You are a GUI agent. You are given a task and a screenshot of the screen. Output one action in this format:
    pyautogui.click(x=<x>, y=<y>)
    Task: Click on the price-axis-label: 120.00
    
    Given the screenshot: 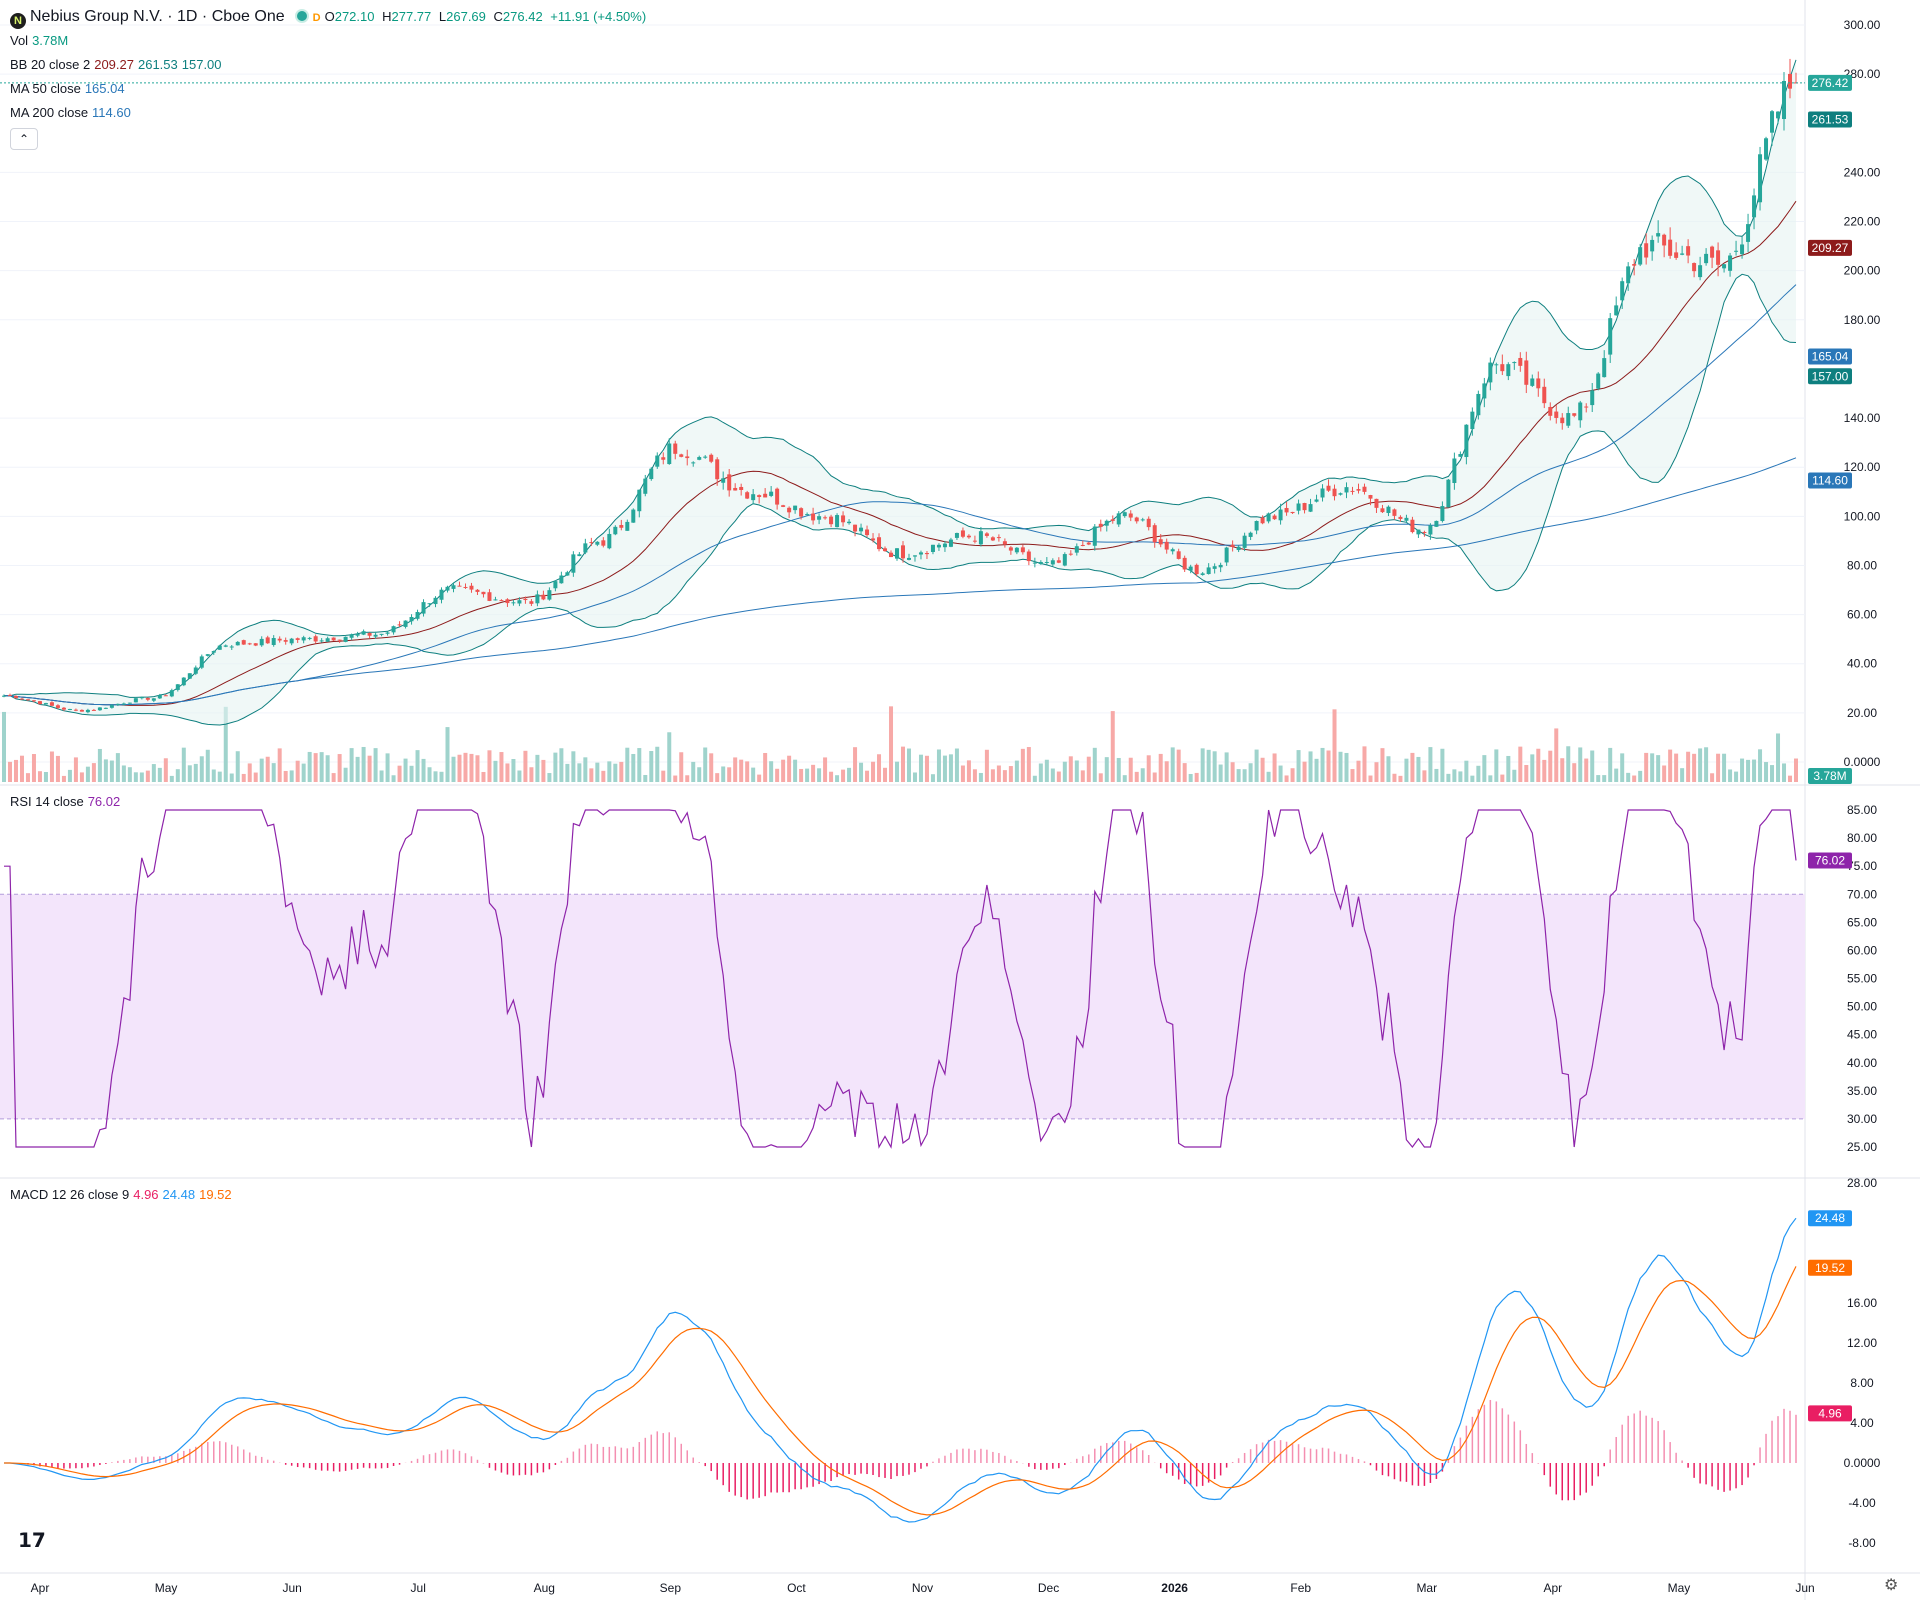 What is the action you would take?
    pyautogui.click(x=1862, y=467)
    